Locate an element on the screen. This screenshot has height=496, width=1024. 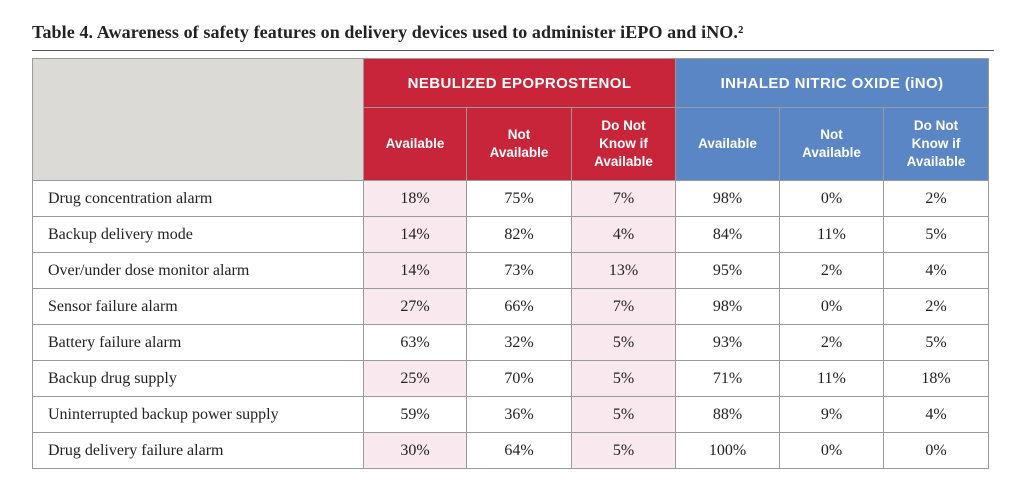
ino-available-cell: 84% is located at coordinates (728, 234).